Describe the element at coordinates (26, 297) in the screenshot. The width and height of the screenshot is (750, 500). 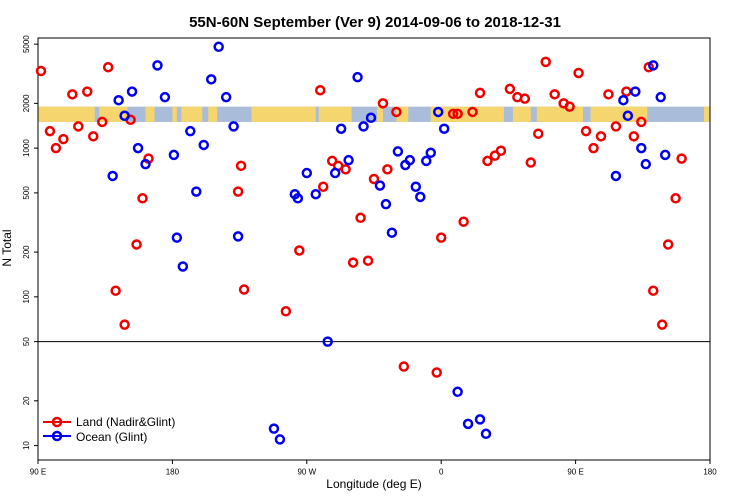
I see `y-tick-label: 100` at that location.